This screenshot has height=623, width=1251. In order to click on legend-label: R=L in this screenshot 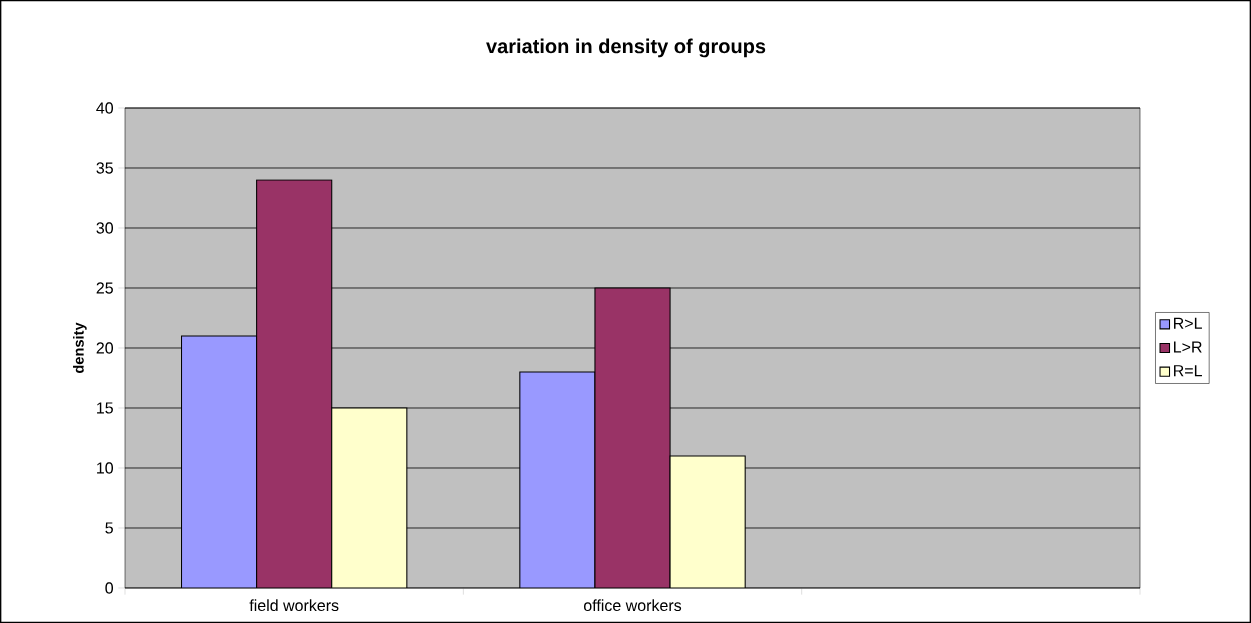, I will do `click(1188, 371)`.